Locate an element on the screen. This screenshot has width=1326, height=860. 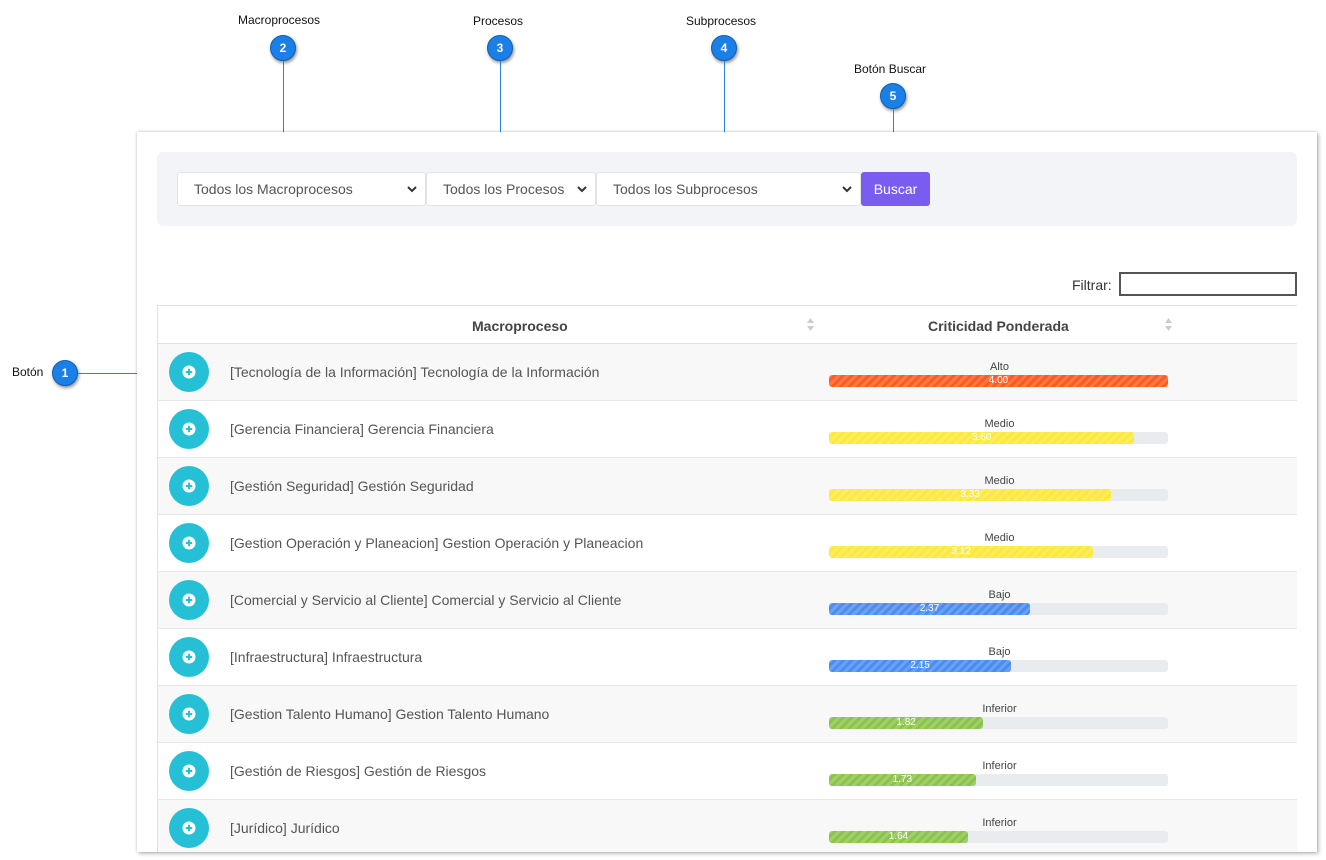
macroproceso-name: [Jurídico] Jurídico is located at coordinates (285, 828).